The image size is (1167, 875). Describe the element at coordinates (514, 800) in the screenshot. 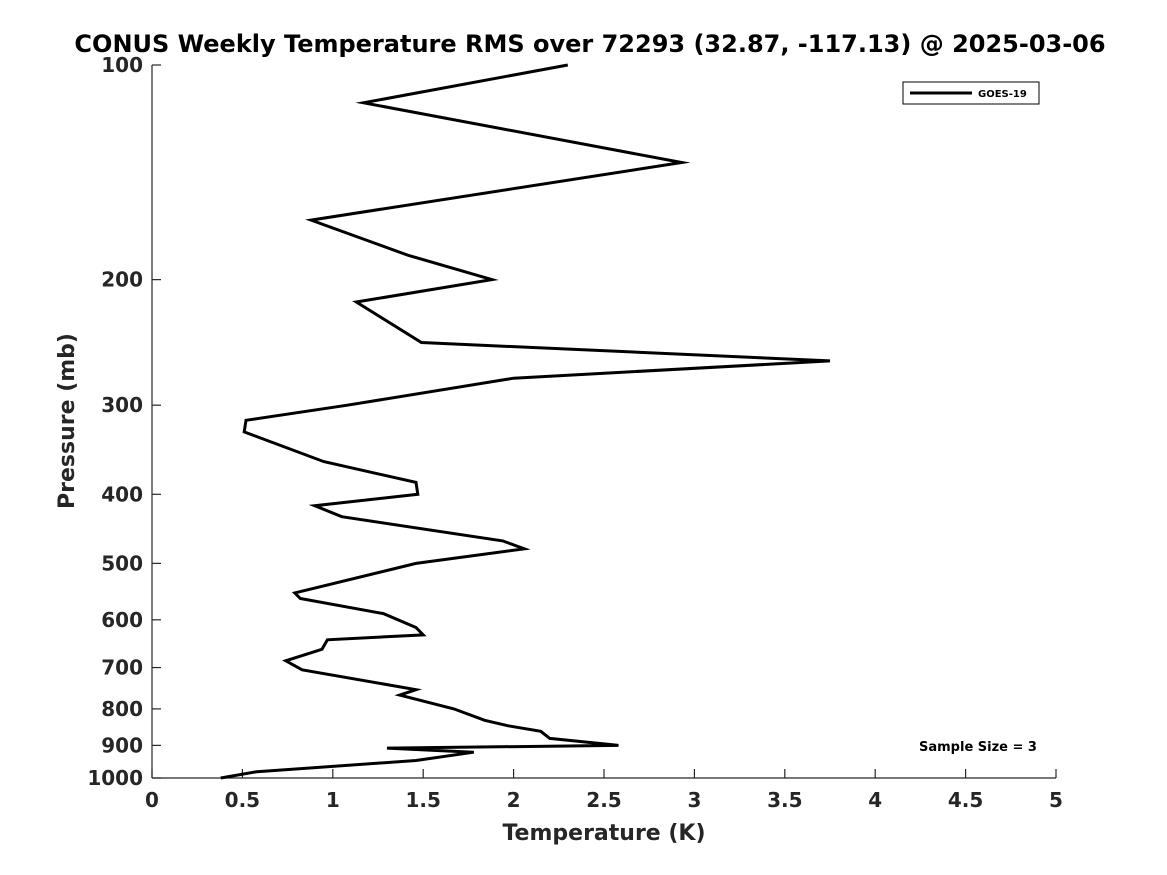

I see `x-tick-label: 2` at that location.